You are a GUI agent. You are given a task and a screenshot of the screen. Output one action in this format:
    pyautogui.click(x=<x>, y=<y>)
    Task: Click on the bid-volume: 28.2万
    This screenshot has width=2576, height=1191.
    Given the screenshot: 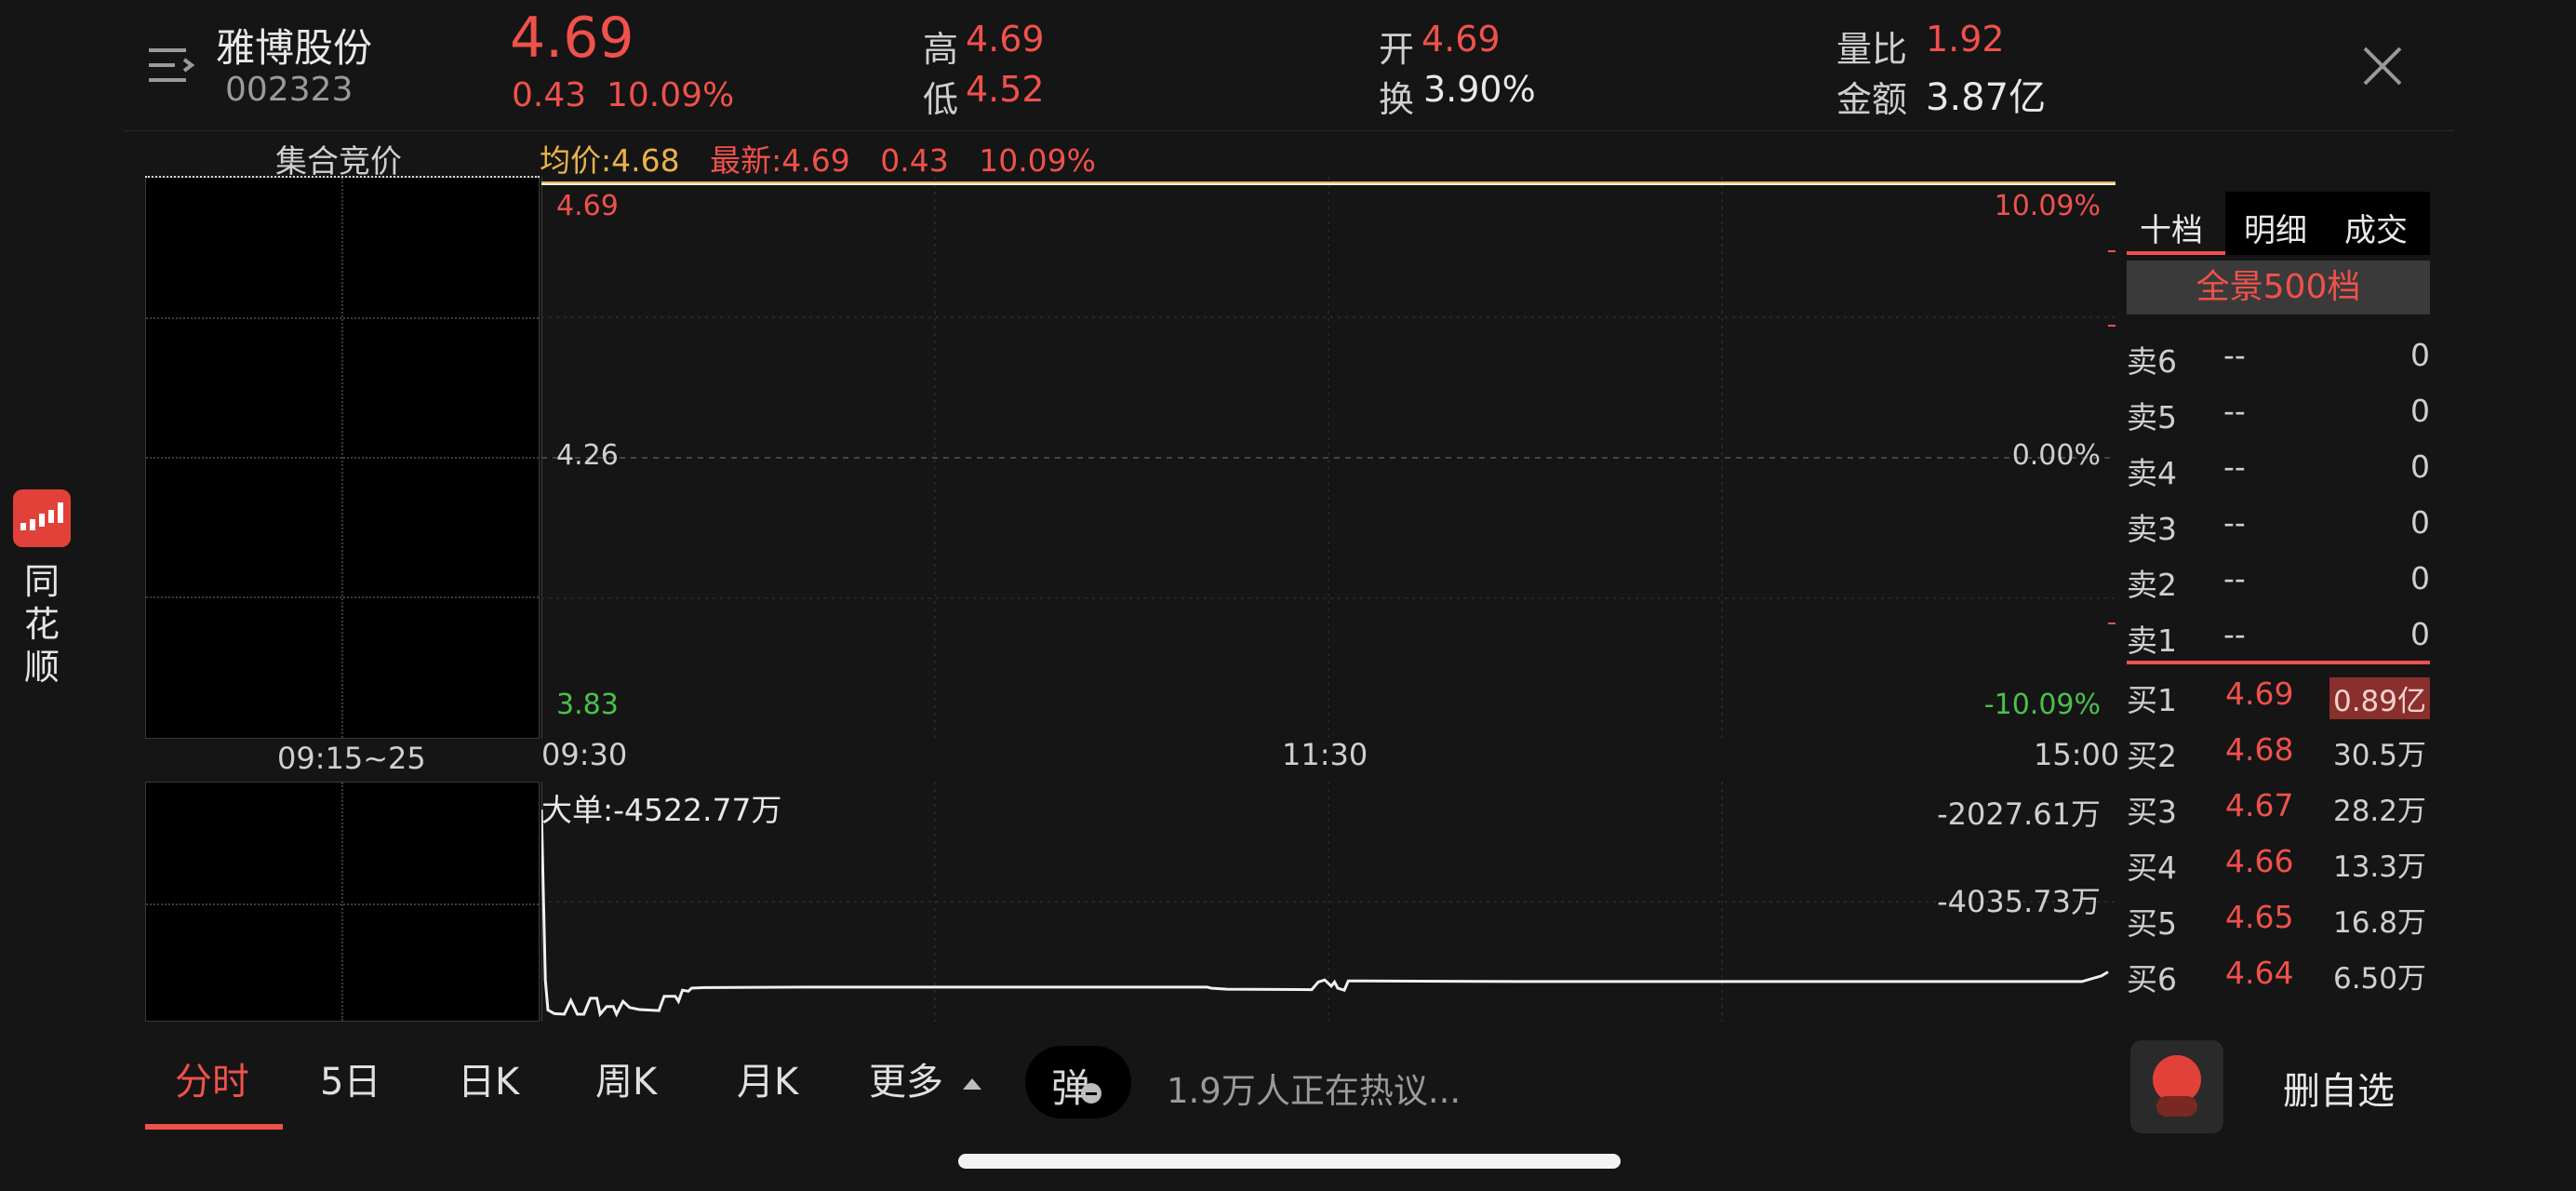 What is the action you would take?
    pyautogui.click(x=2379, y=811)
    